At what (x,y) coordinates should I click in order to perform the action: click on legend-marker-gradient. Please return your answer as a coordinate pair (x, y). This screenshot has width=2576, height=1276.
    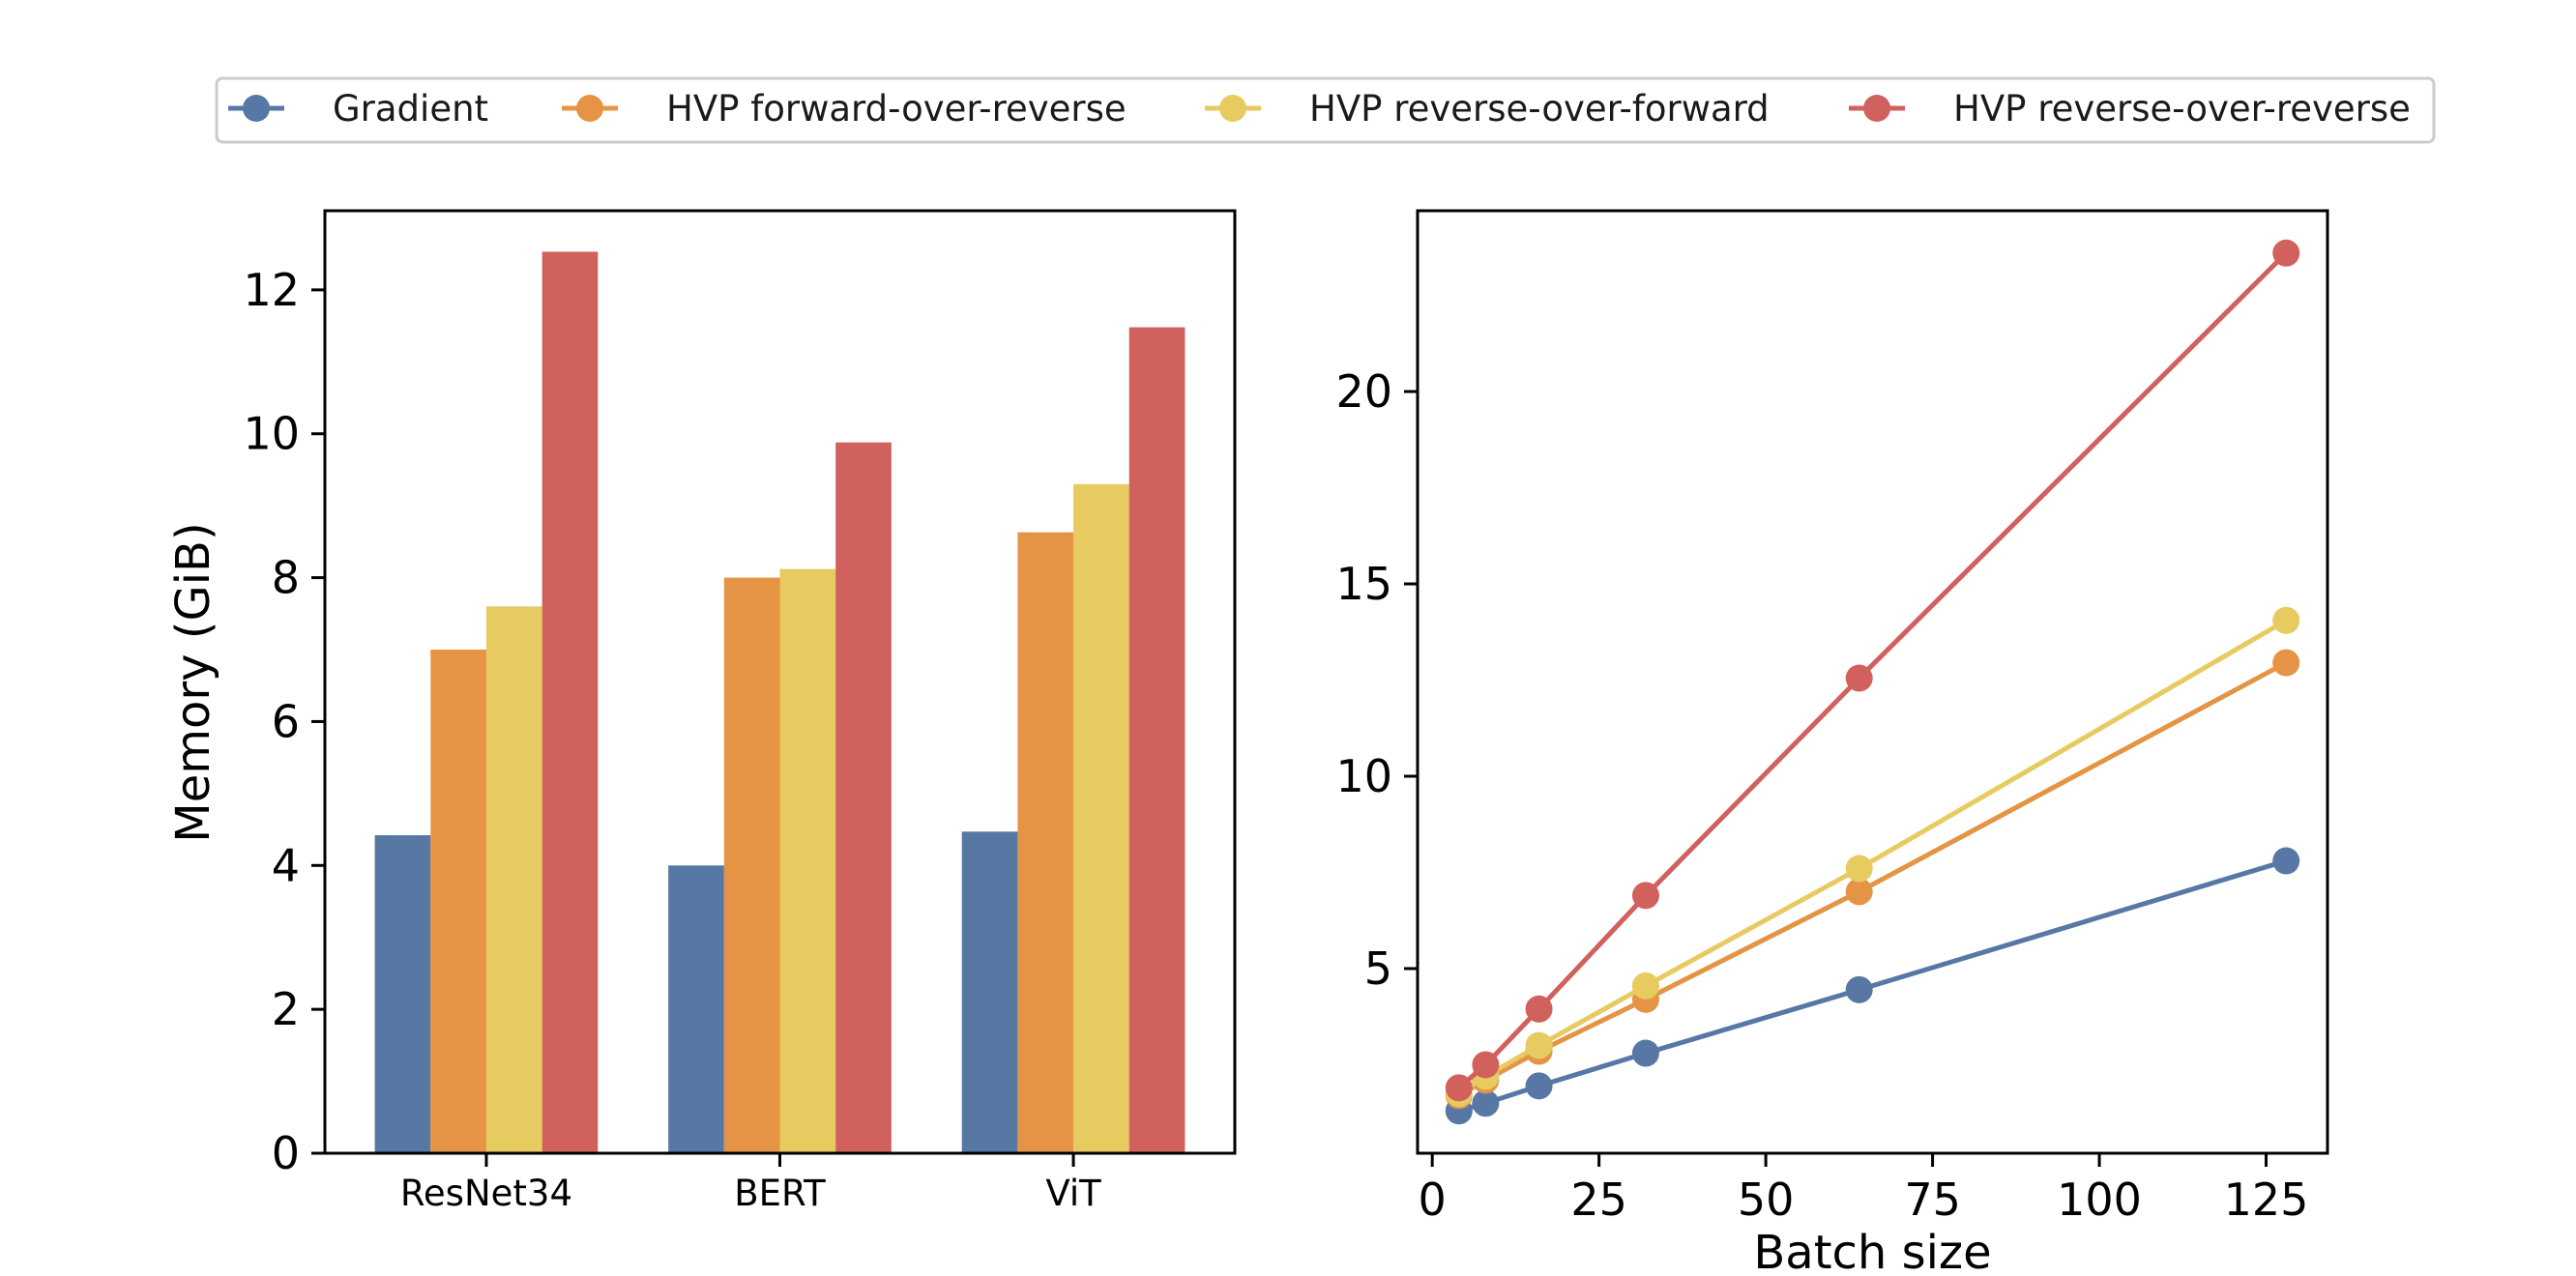
    Looking at the image, I should click on (256, 109).